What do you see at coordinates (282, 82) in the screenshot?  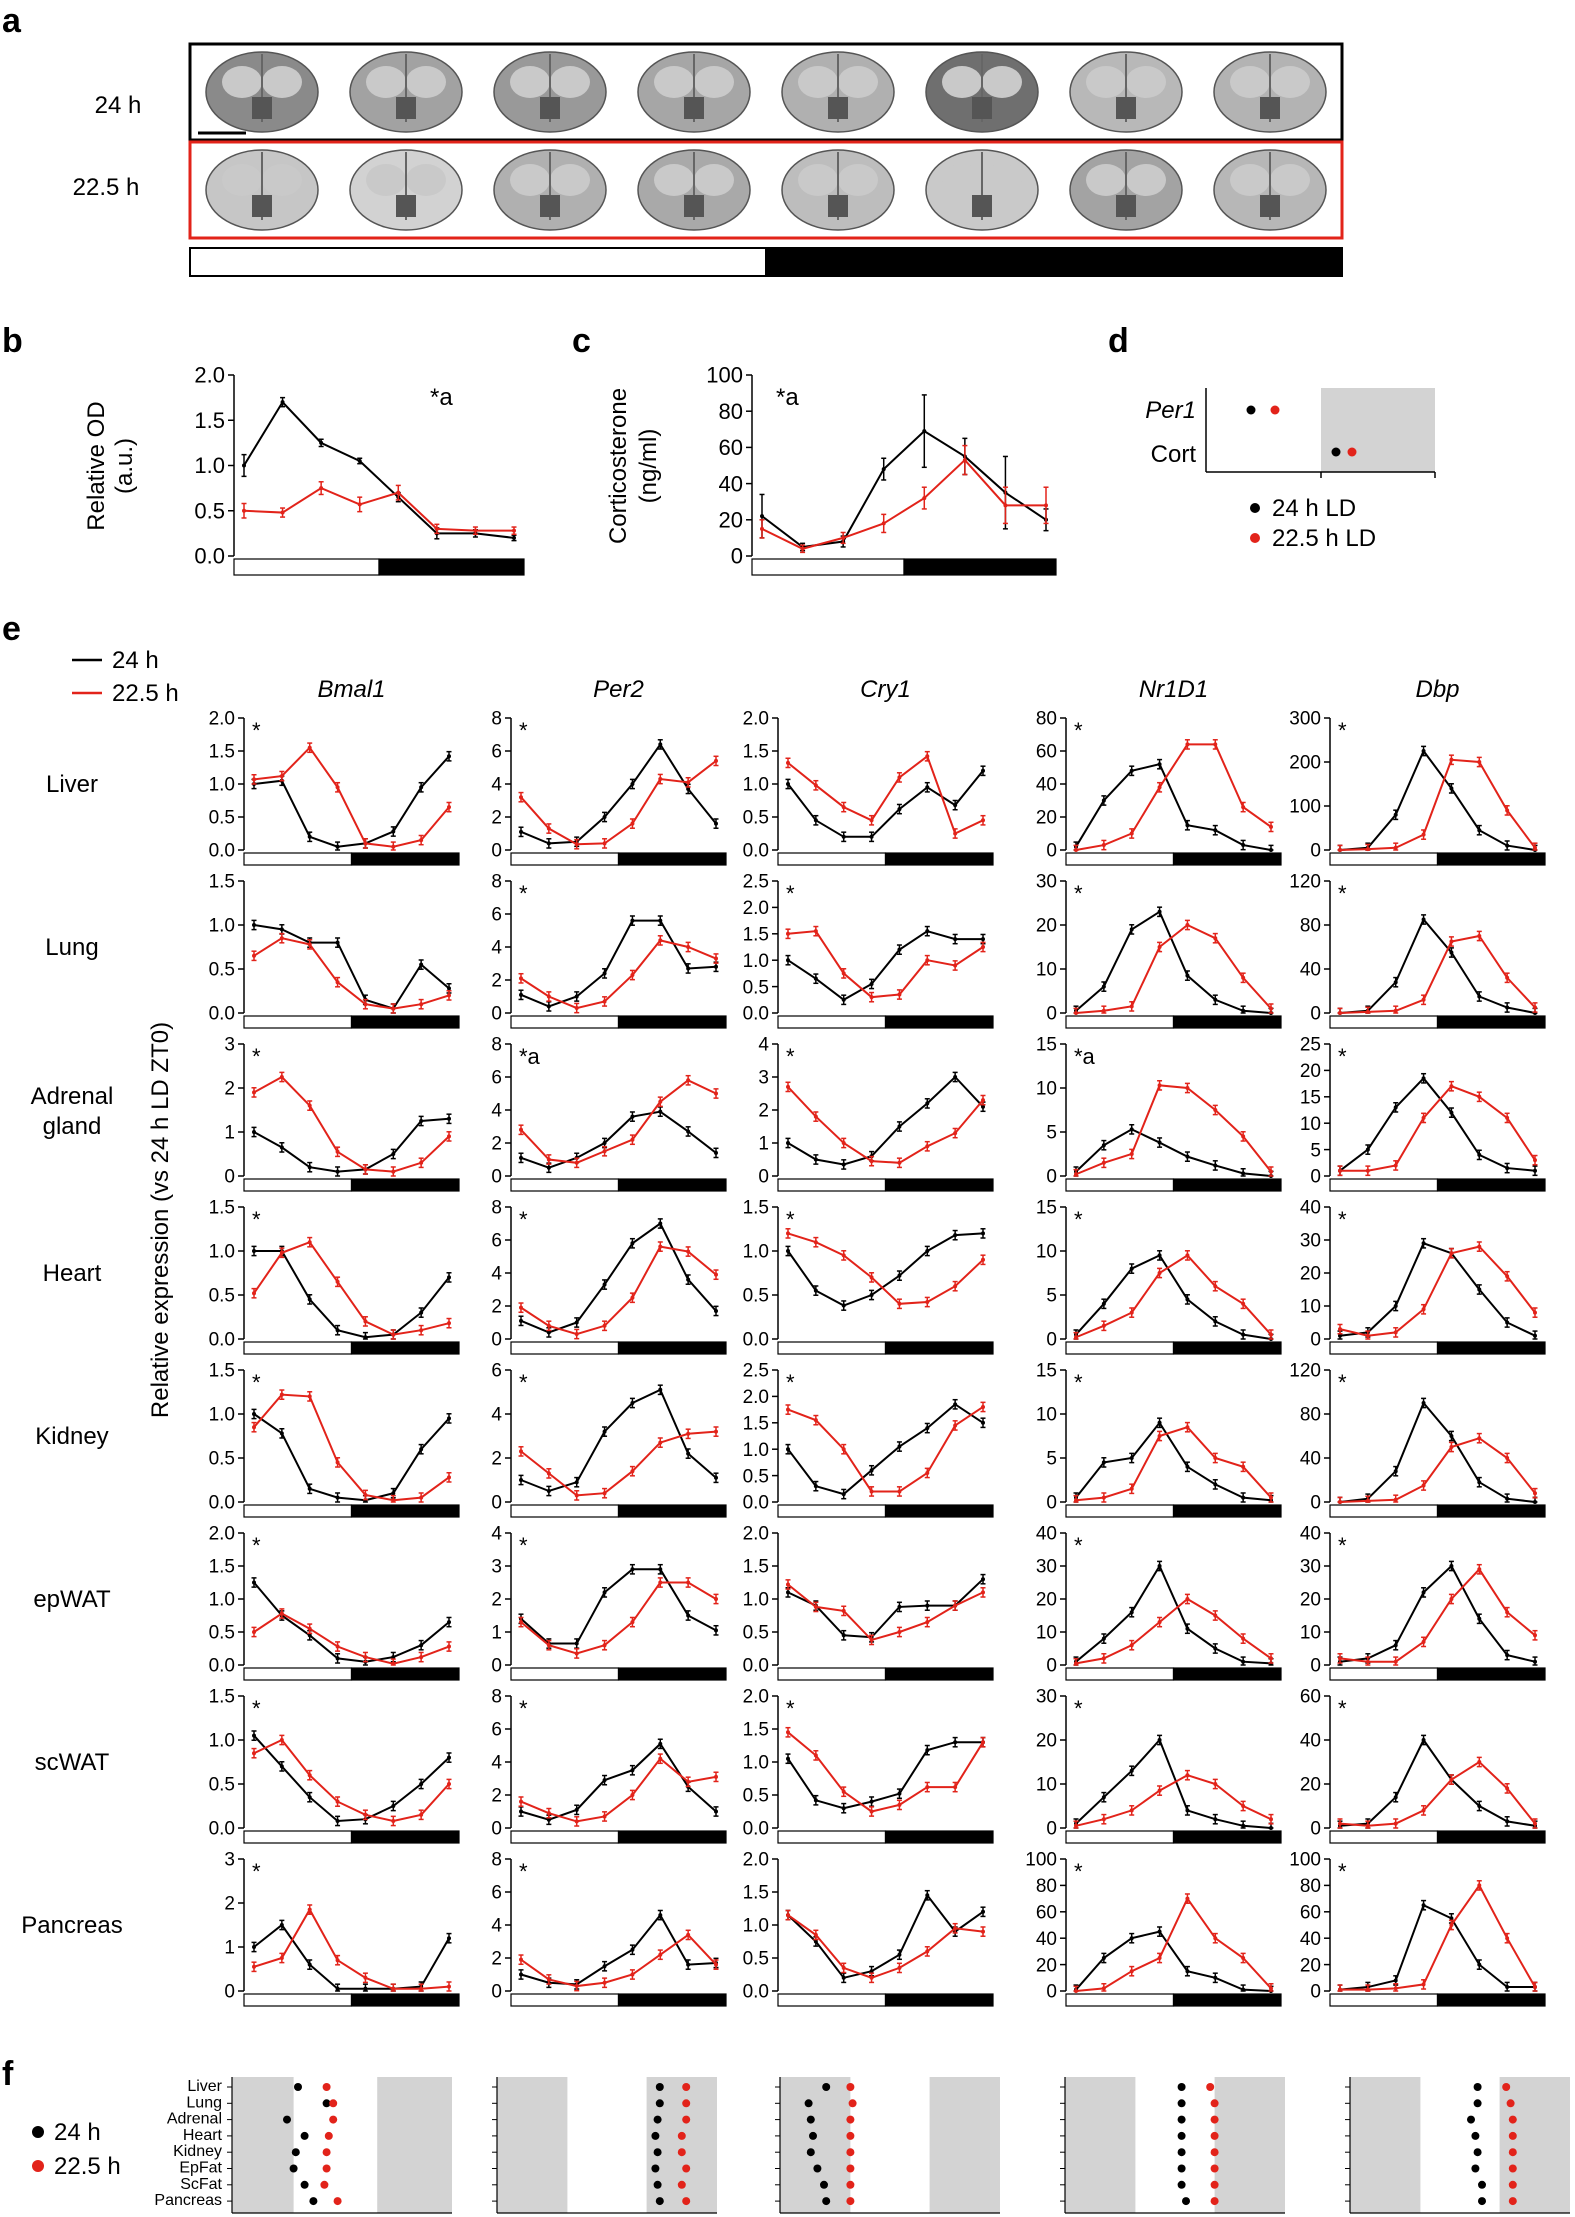 I see `brain-slice-hemisphere-right` at bounding box center [282, 82].